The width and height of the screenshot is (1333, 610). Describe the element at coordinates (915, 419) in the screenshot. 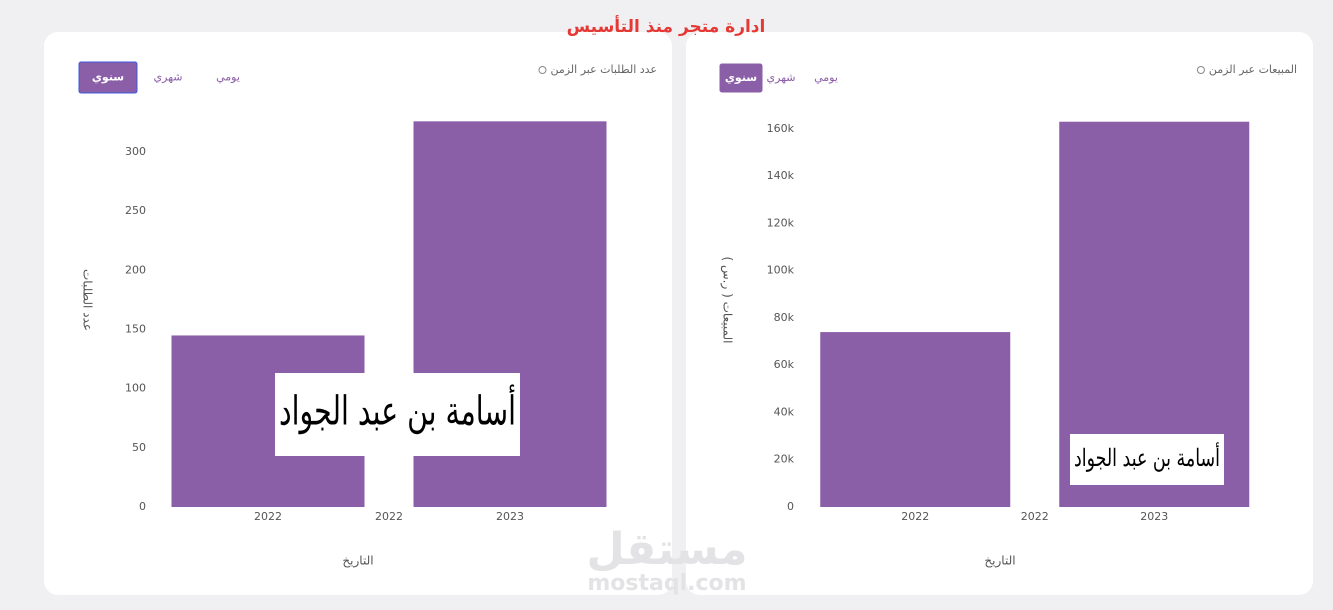

I see `bar` at that location.